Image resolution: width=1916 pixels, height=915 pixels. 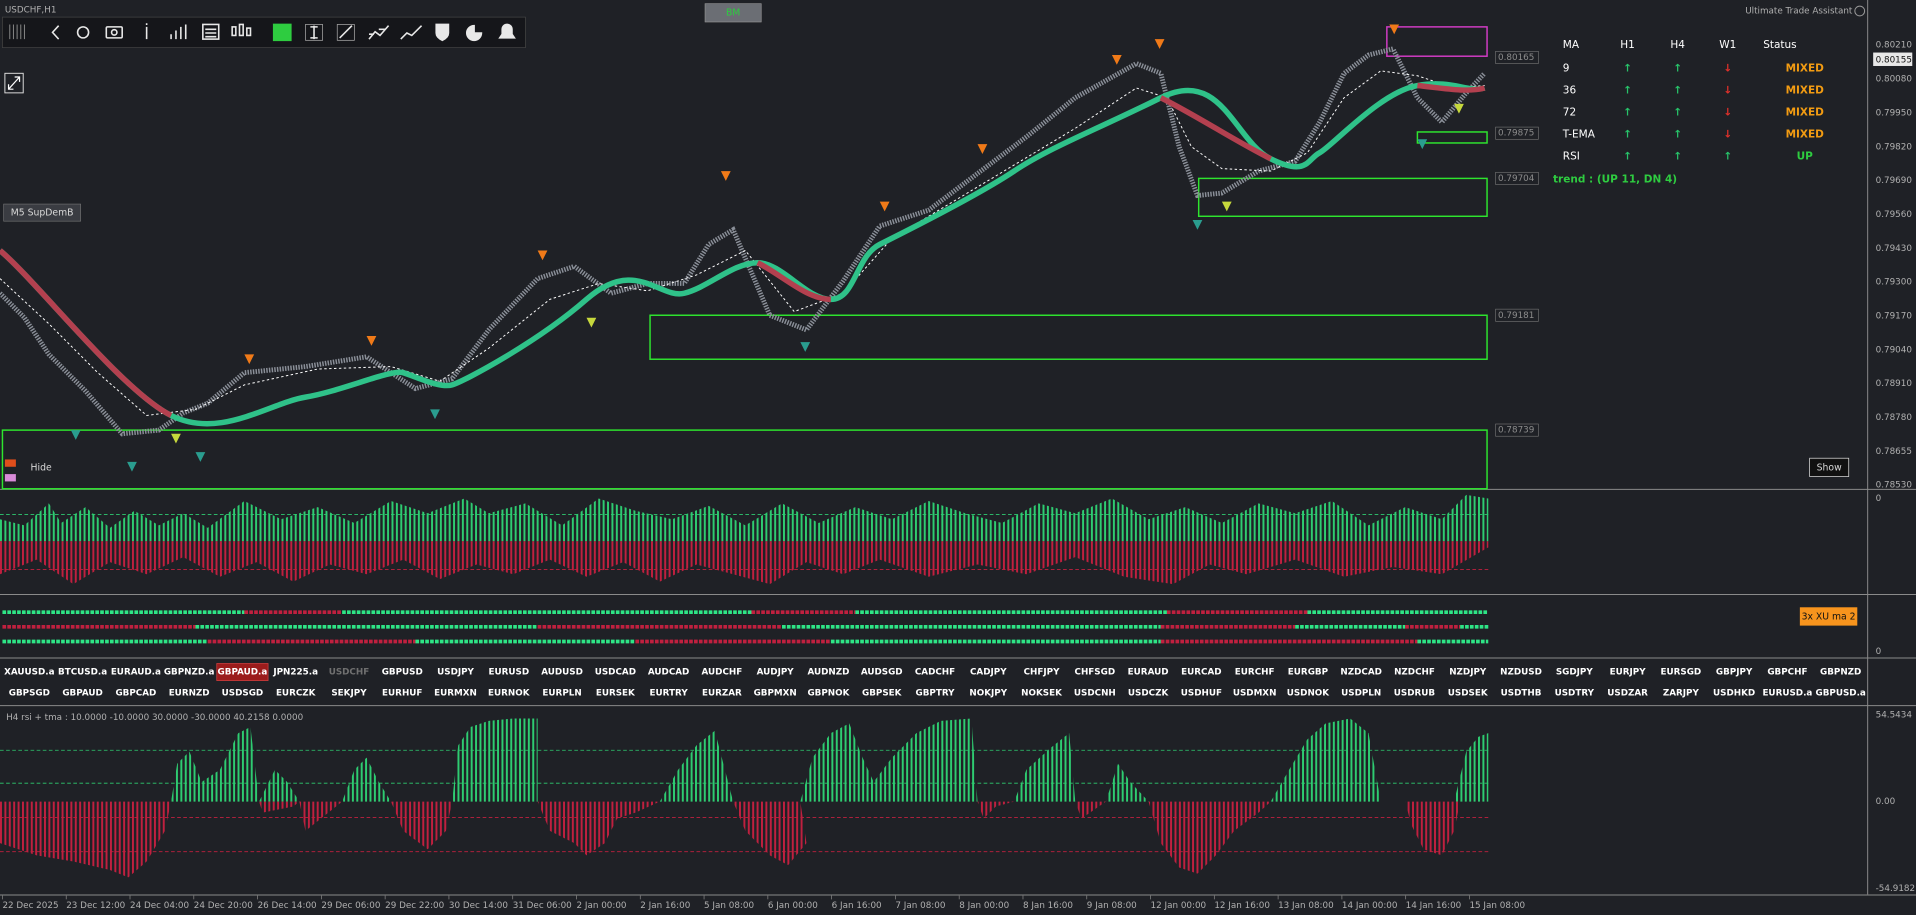 What do you see at coordinates (1361, 673) in the screenshot?
I see `symbol-button: NZDCAD` at bounding box center [1361, 673].